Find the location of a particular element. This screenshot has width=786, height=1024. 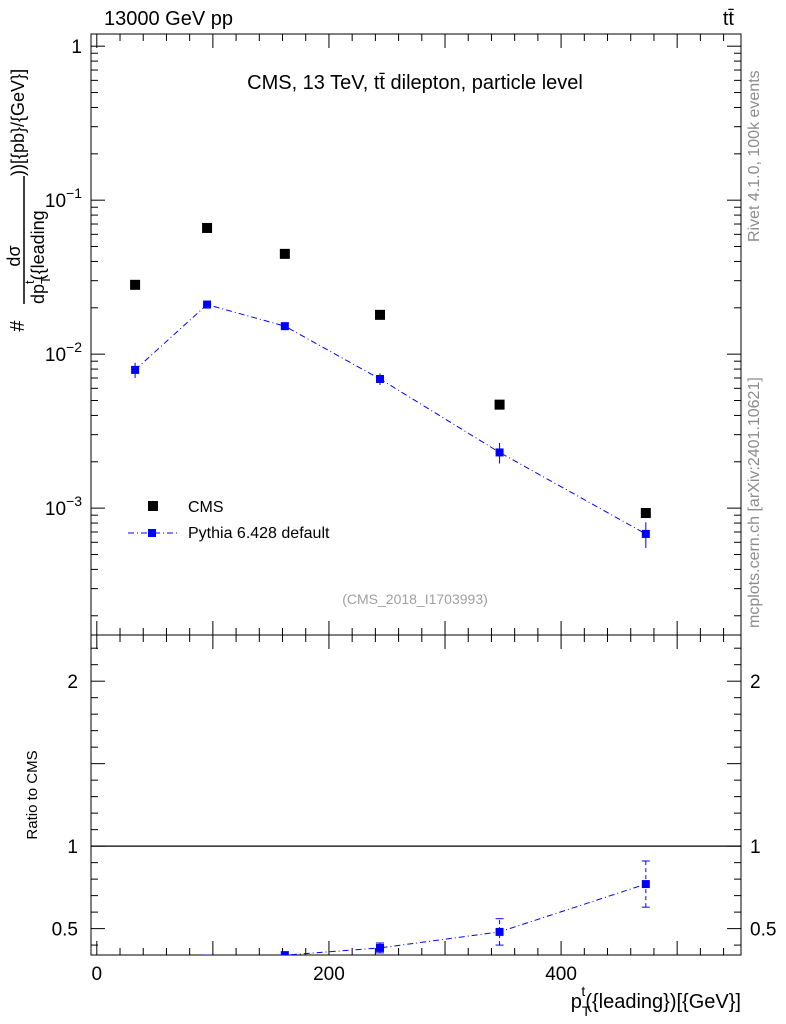

y-den-t: t is located at coordinates (29, 282).